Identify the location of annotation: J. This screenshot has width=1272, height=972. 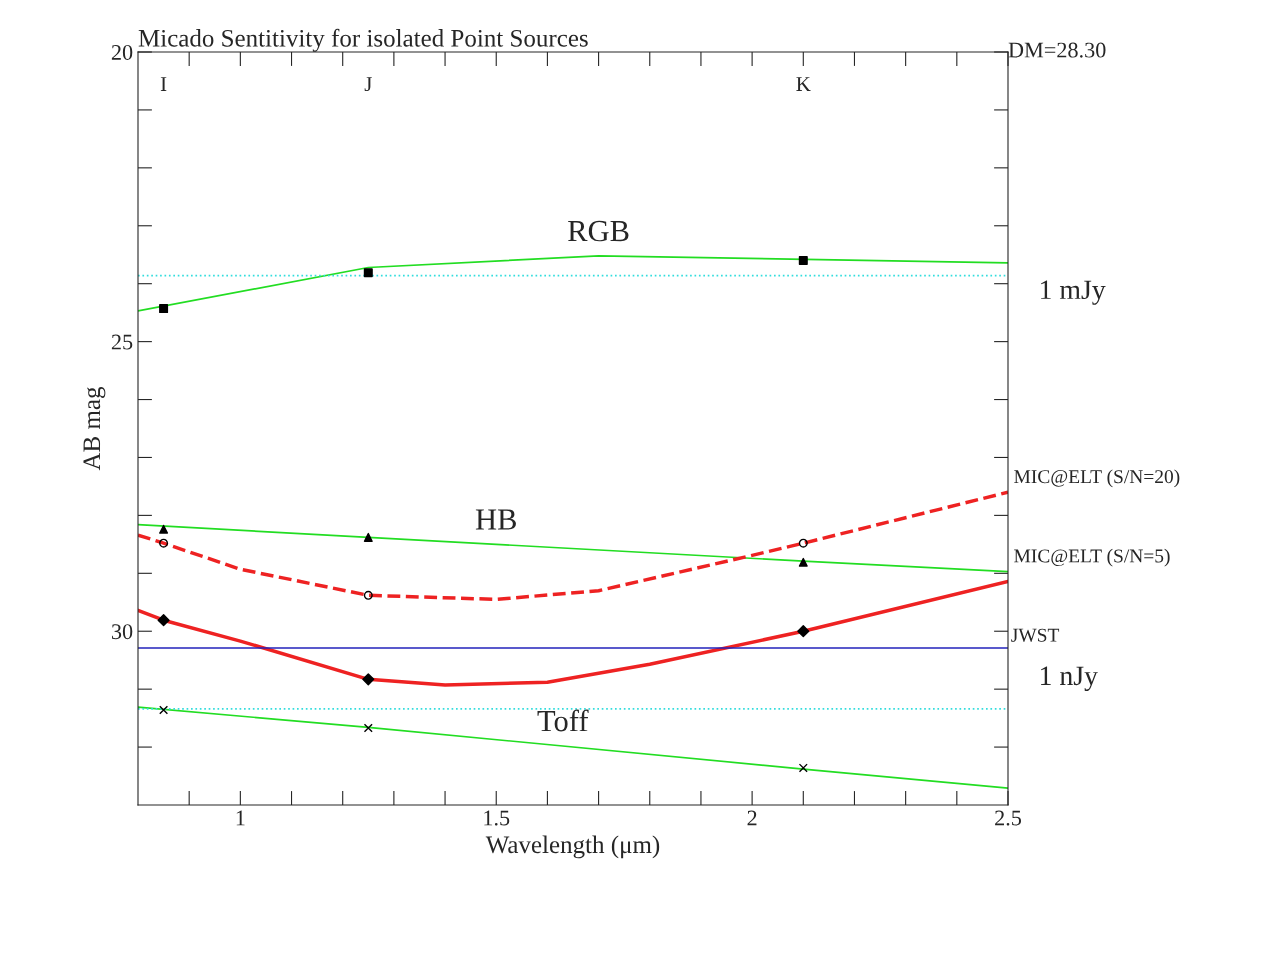
(368, 84).